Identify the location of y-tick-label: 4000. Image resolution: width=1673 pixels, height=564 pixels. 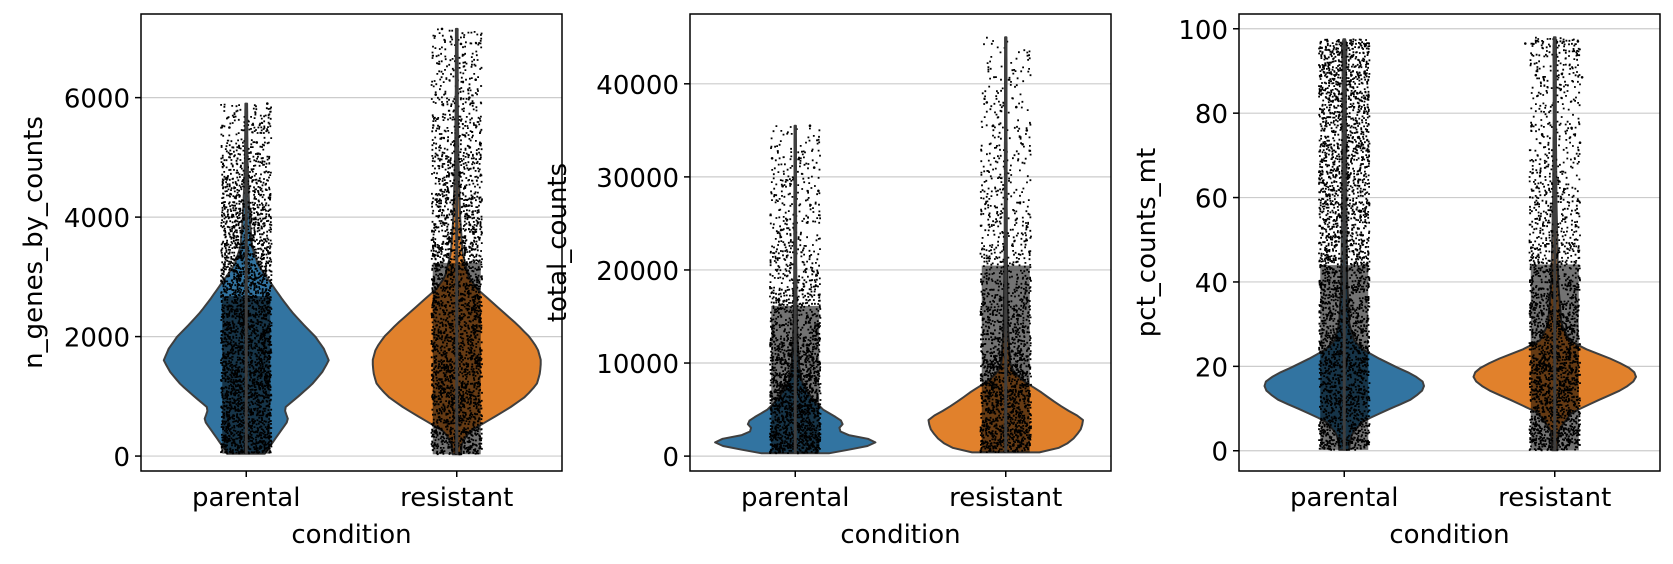
(97, 219).